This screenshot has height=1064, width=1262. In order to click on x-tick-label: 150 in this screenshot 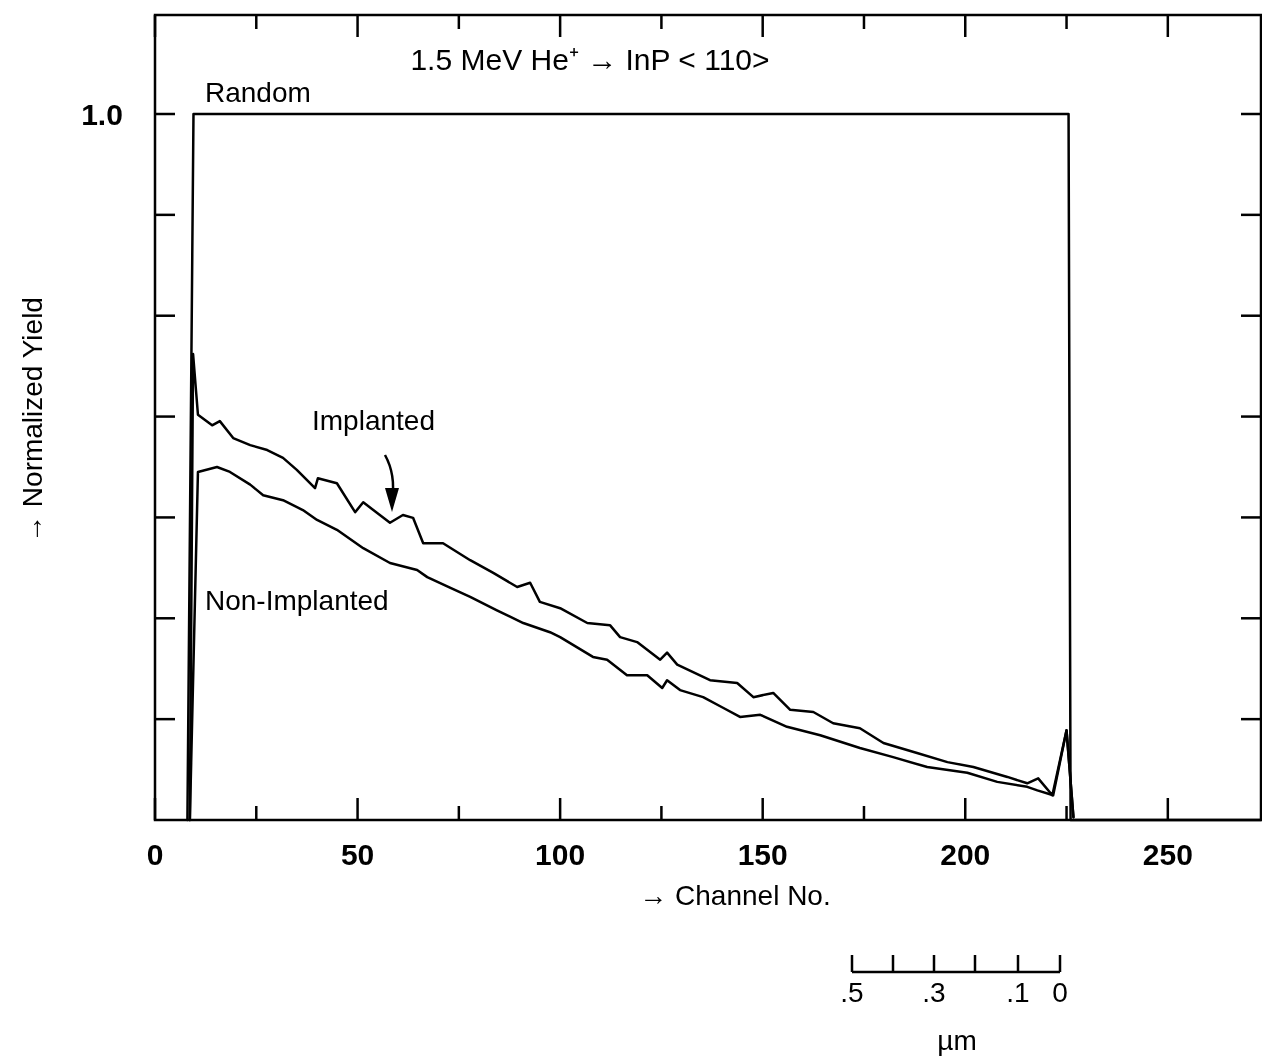, I will do `click(762, 854)`.